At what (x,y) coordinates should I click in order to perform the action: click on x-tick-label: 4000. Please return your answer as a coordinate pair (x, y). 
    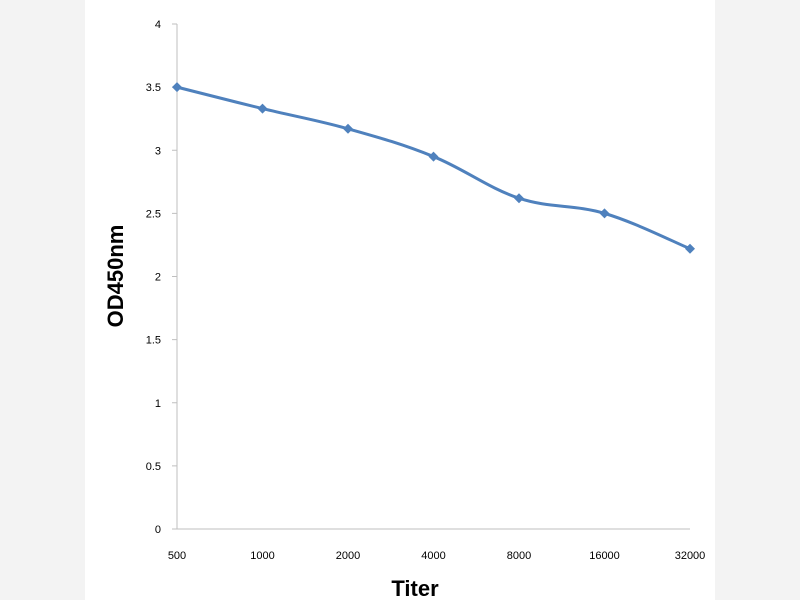
    Looking at the image, I should click on (433, 556).